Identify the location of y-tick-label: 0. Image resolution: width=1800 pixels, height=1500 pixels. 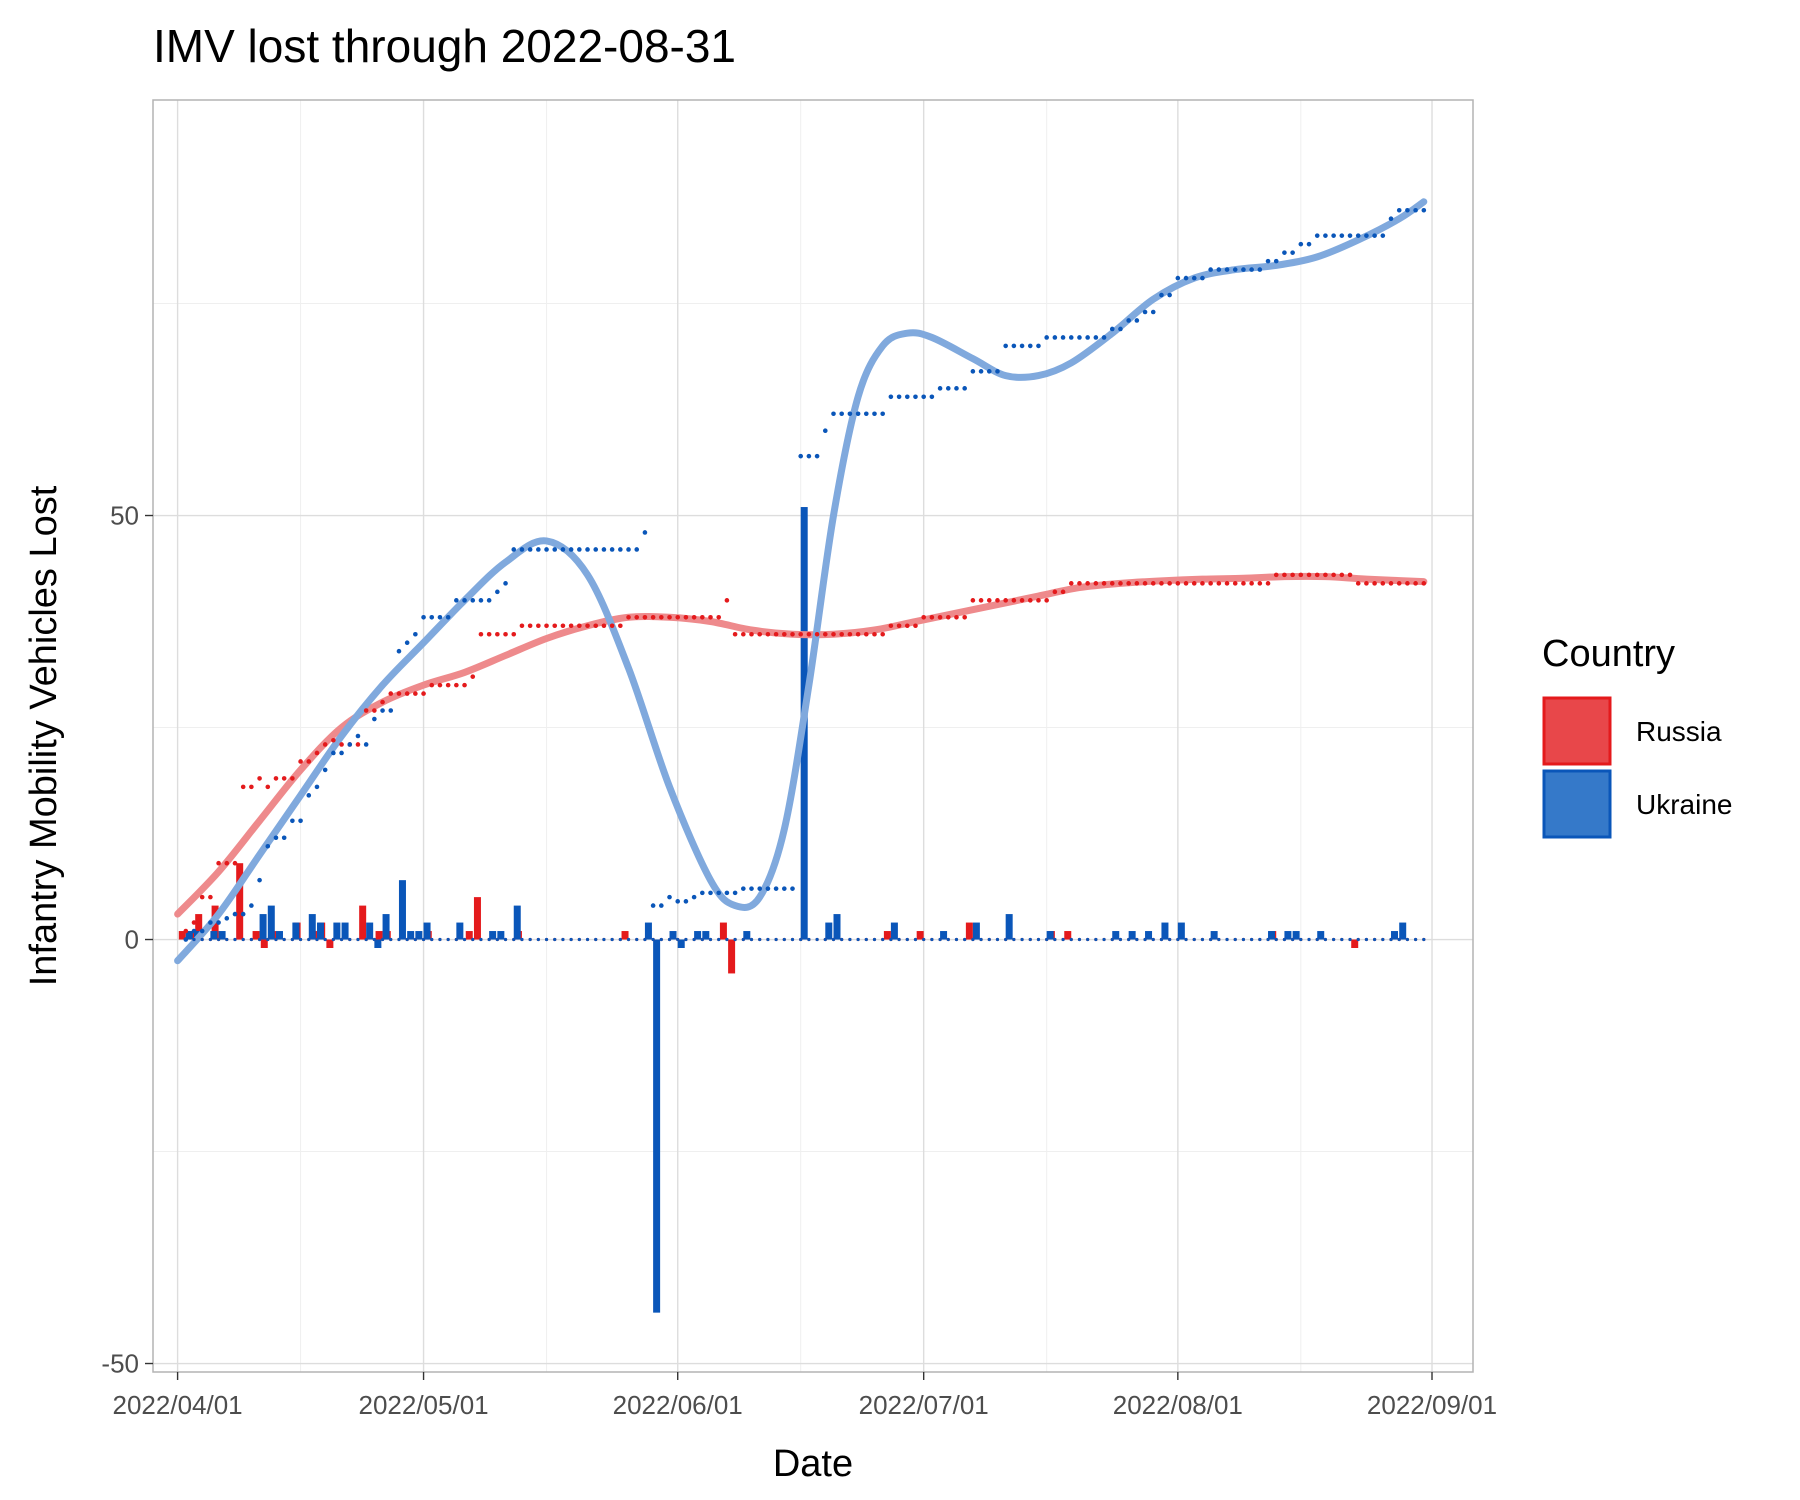
(132, 940).